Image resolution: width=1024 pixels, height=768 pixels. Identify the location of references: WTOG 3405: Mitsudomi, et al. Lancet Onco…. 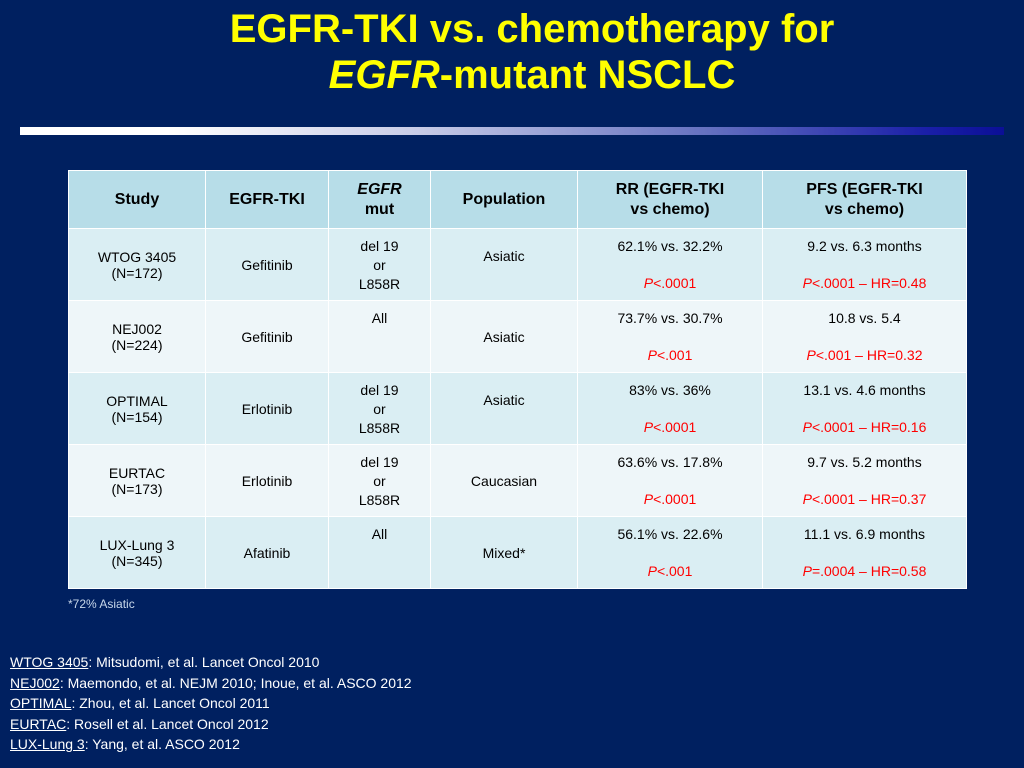
(211, 703).